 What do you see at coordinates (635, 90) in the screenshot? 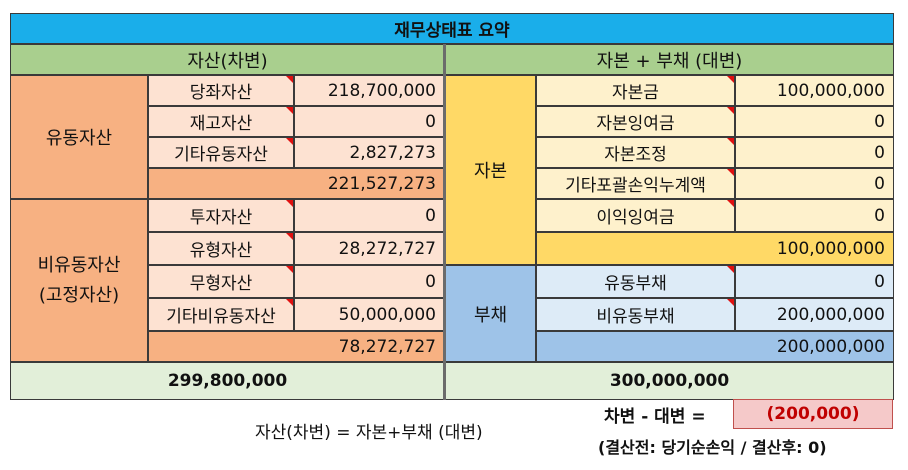
I see `equity-row-label: 자본금` at bounding box center [635, 90].